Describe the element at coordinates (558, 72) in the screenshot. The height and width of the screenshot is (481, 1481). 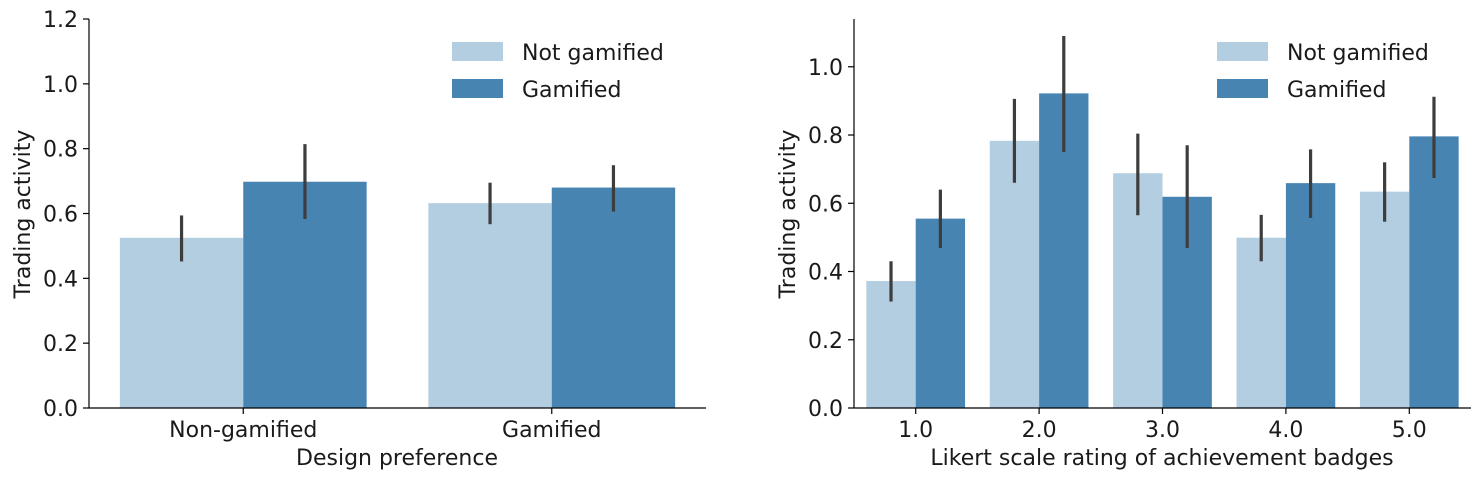
I see `legend-left: Not gamified Gamified` at that location.